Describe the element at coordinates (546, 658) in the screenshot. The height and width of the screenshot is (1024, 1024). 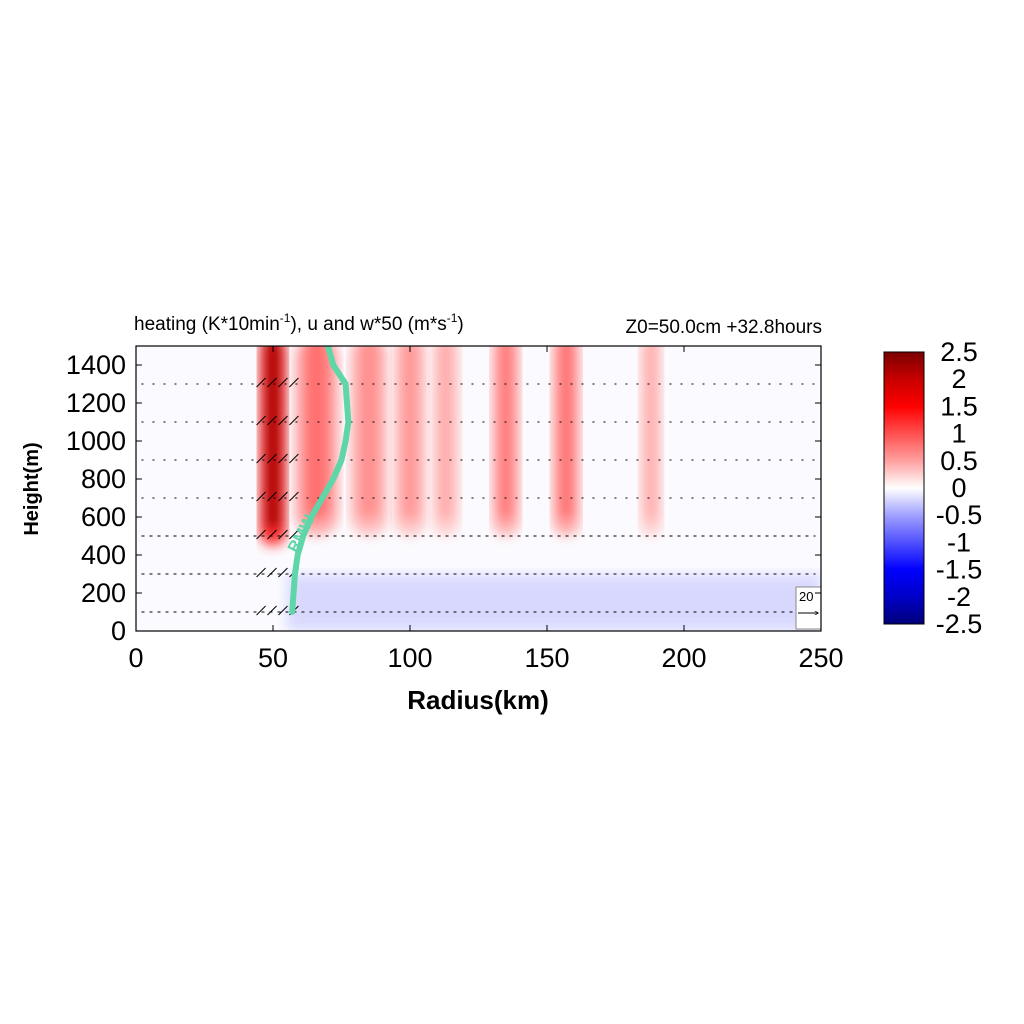
I see `x-tick-label: 150` at that location.